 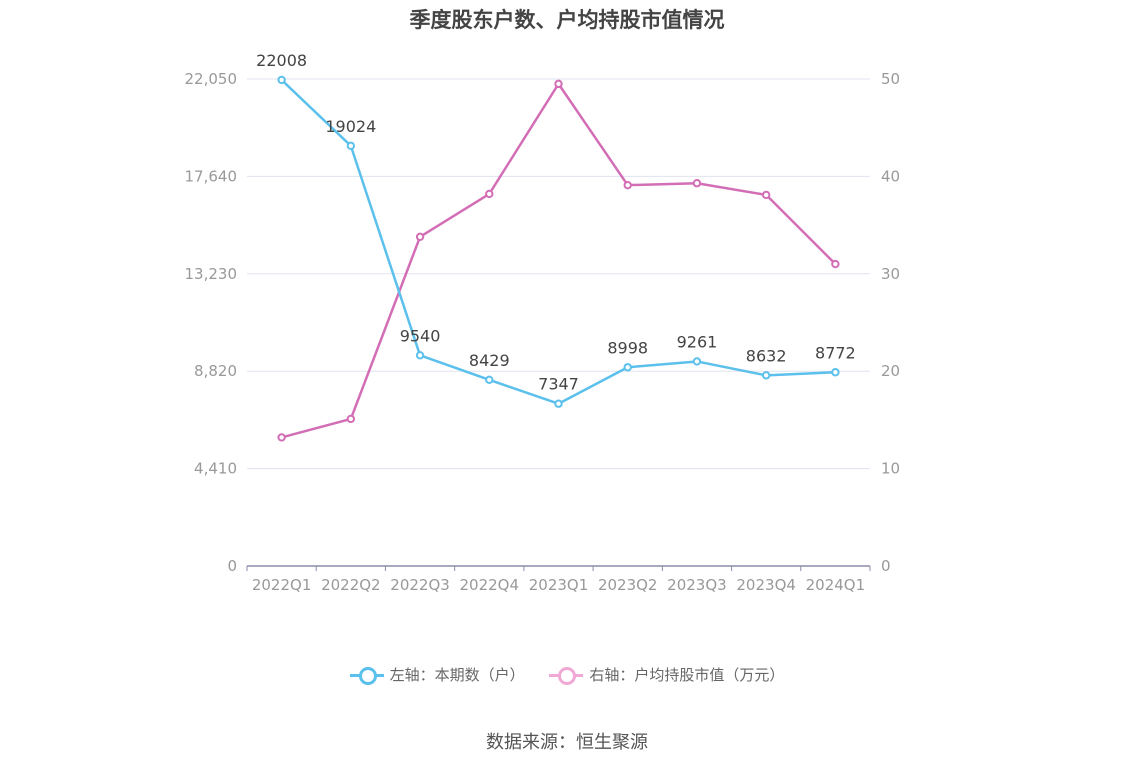 I want to click on right-tick-label: 10, so click(x=890, y=469).